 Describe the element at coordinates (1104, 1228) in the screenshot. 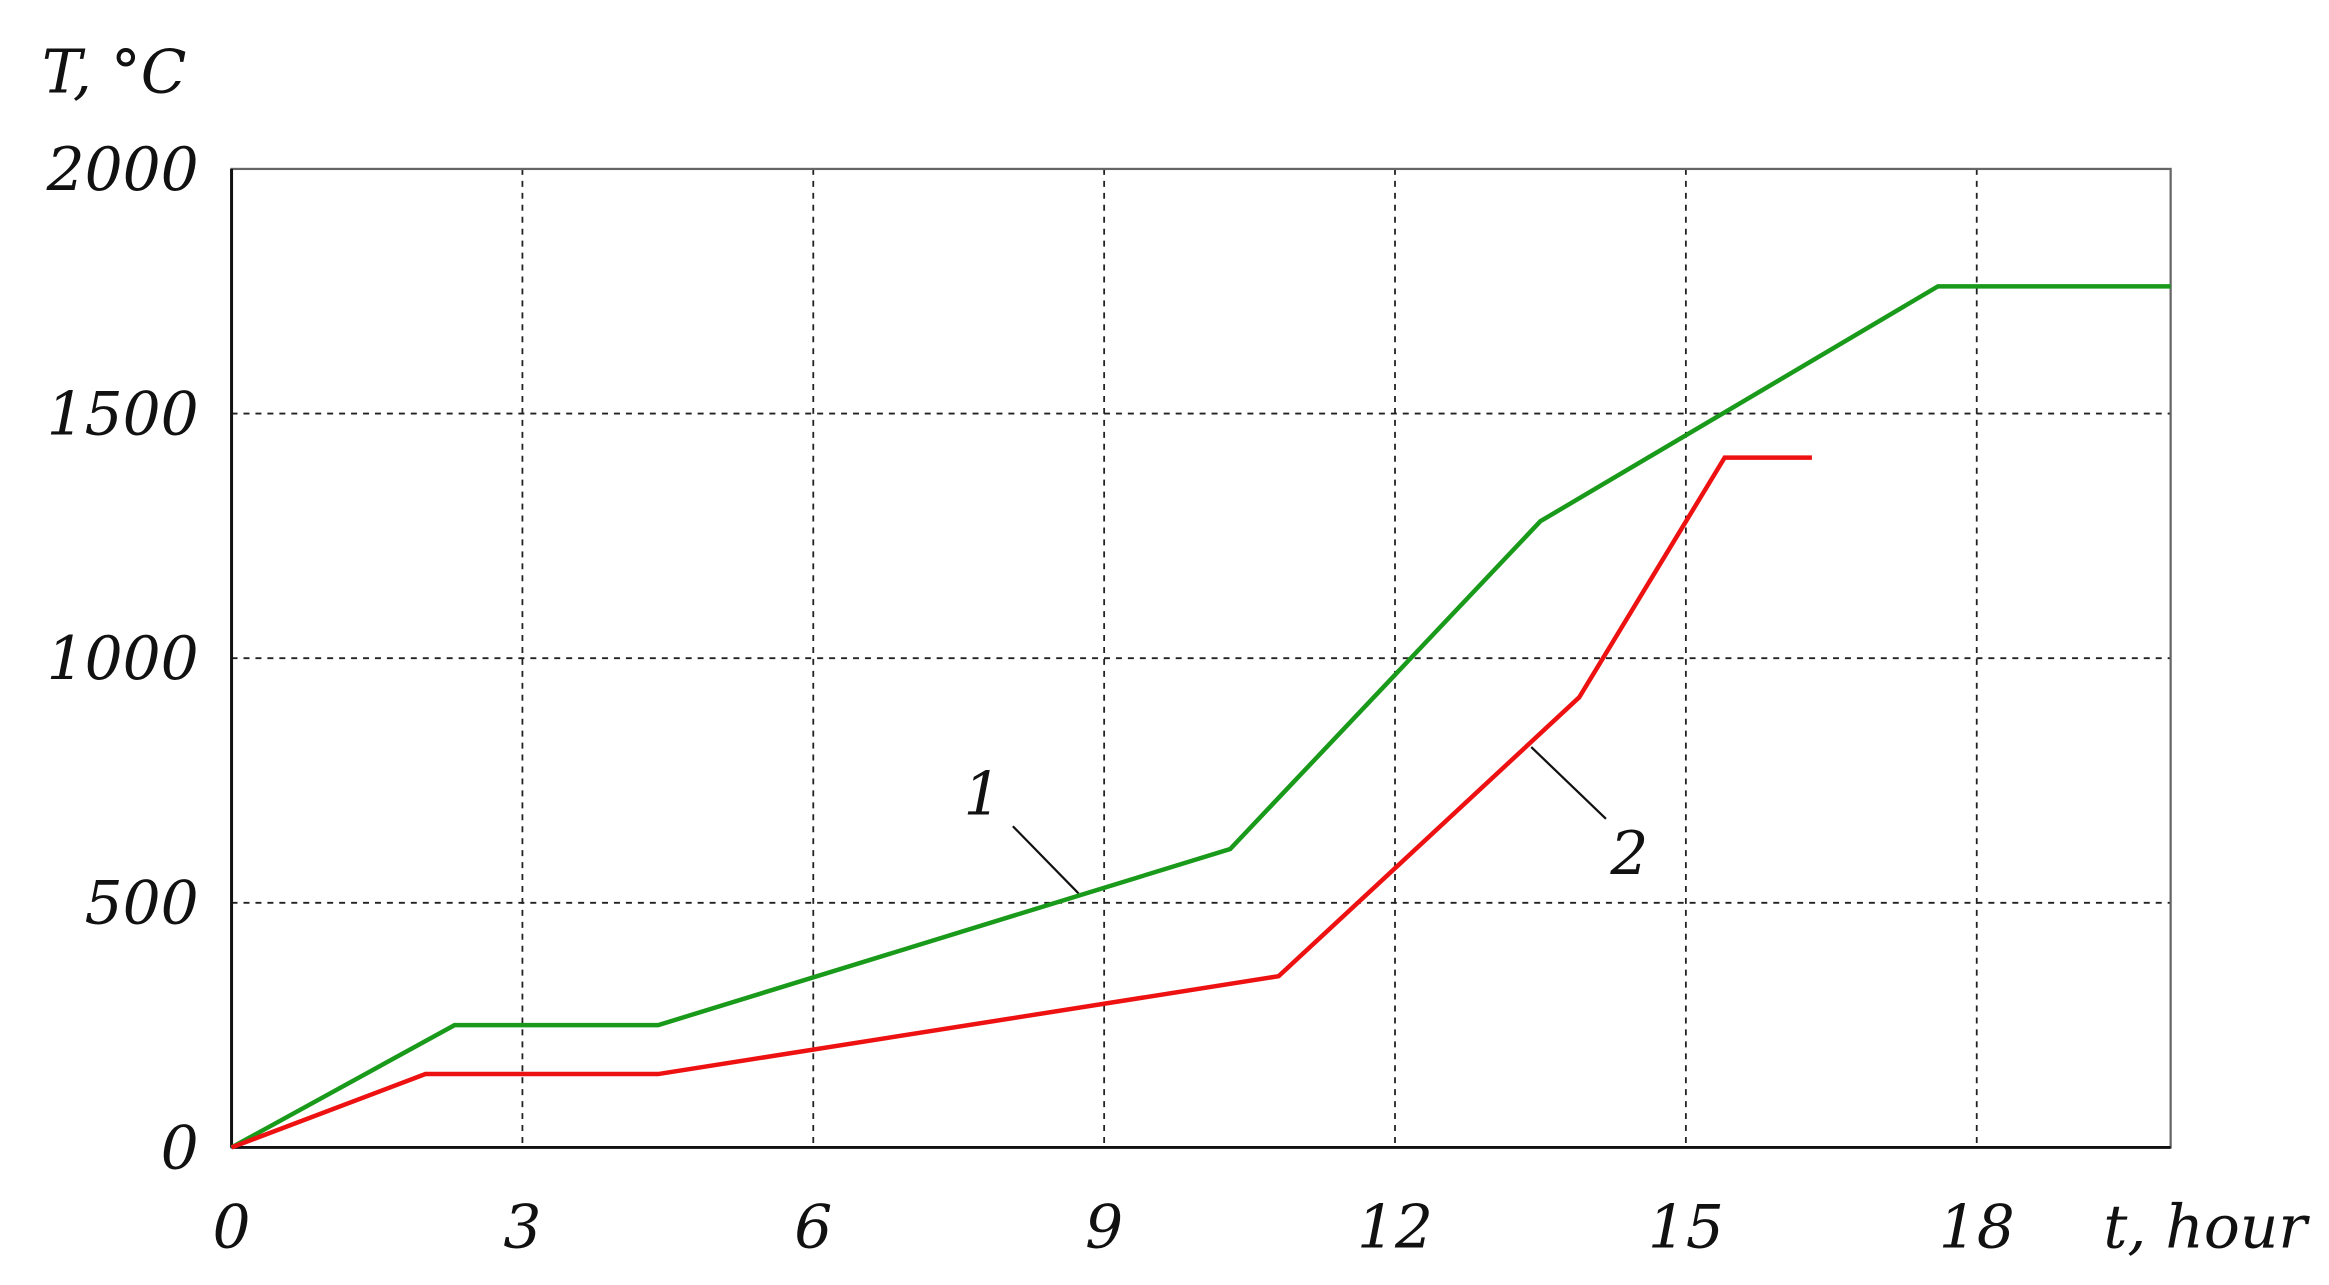

I see `x-tick-label: 9` at that location.